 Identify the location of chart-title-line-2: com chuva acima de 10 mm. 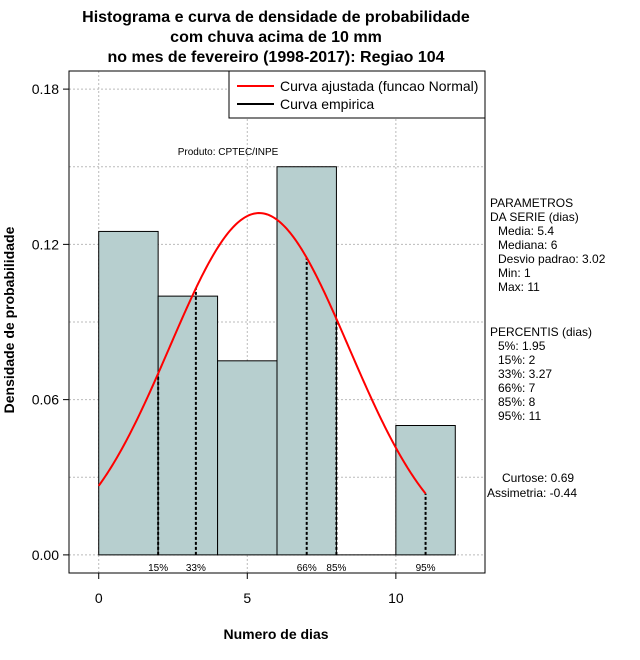
(276, 37).